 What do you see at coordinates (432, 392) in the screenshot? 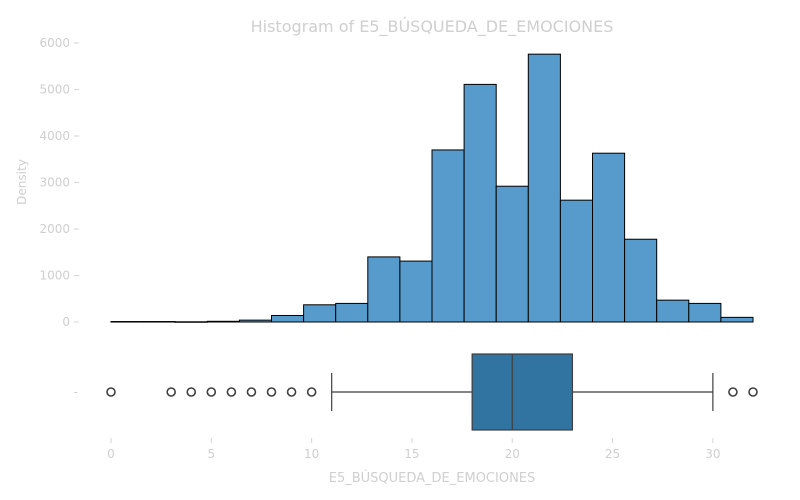
I see `boxplot-outliers` at bounding box center [432, 392].